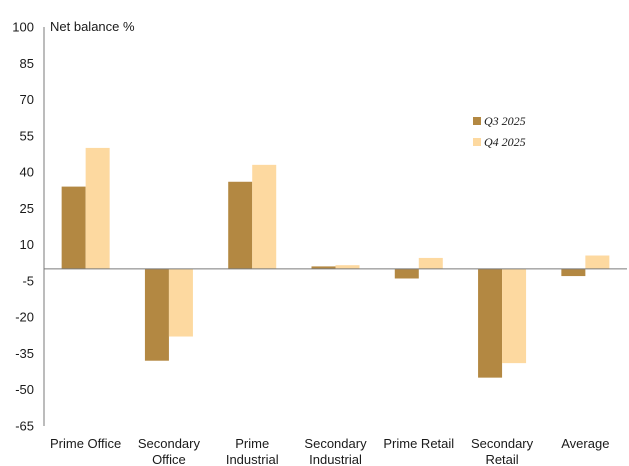 This screenshot has height=466, width=629. I want to click on x-category-label: Office, so click(169, 459).